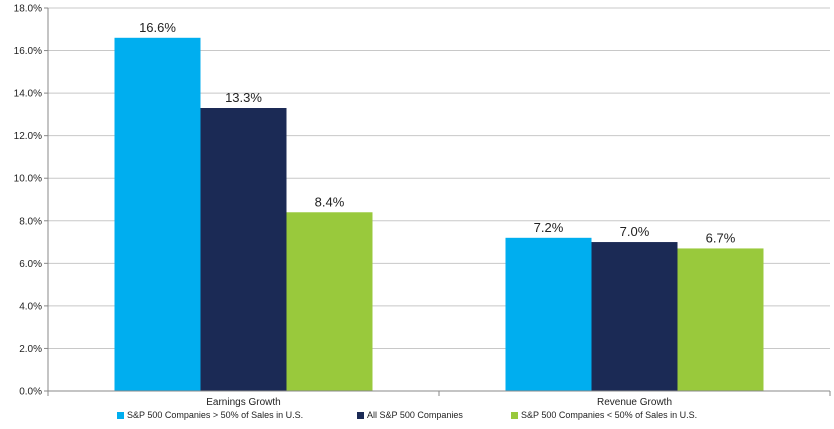  What do you see at coordinates (30, 221) in the screenshot?
I see `y-tick-label: 8.0%` at bounding box center [30, 221].